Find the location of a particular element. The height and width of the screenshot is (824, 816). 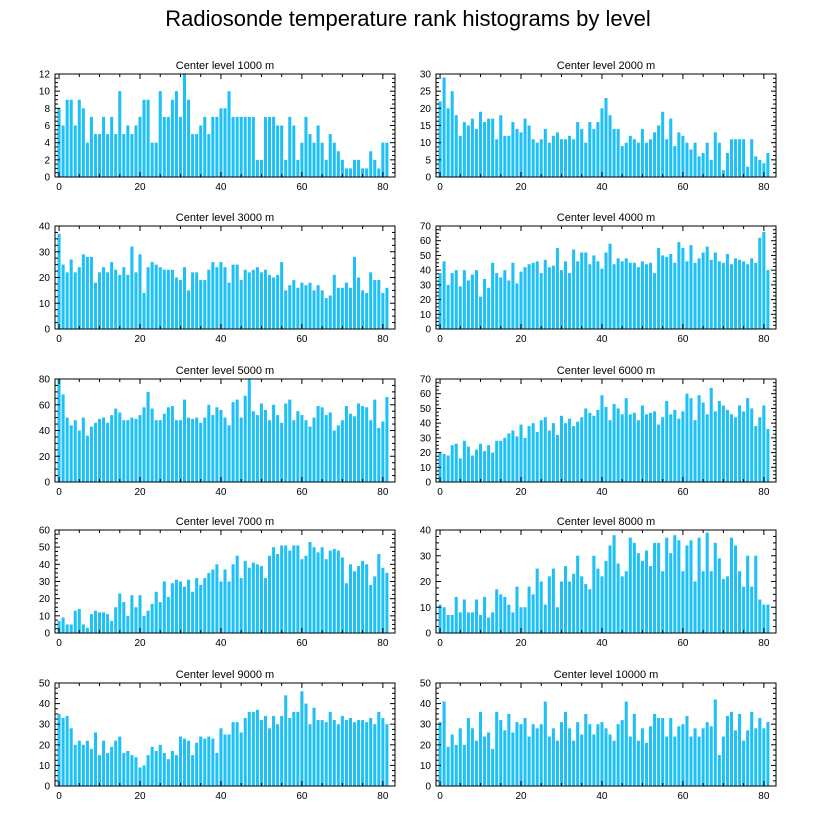

y-tick-label: 60 is located at coordinates (426, 394).